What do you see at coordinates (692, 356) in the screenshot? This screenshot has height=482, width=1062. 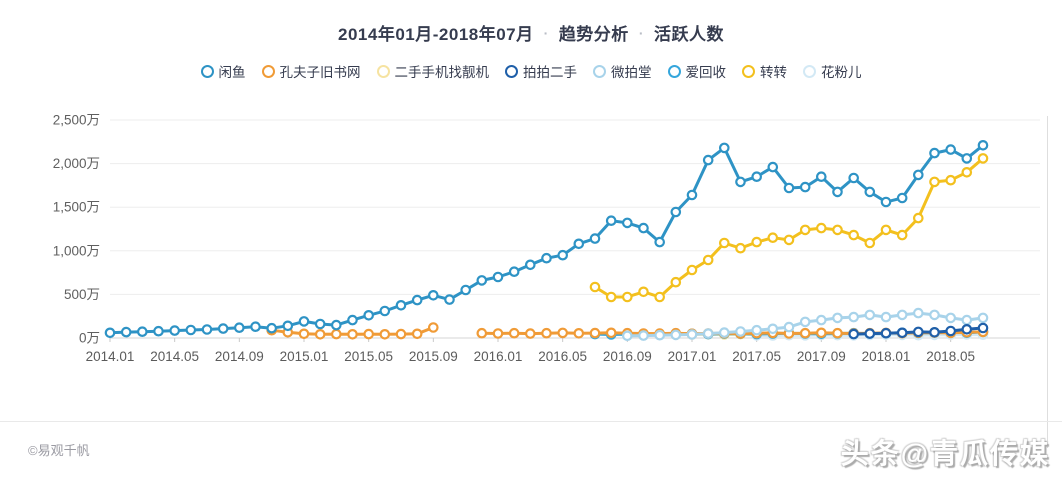 I see `svg-text: 2017.01` at bounding box center [692, 356].